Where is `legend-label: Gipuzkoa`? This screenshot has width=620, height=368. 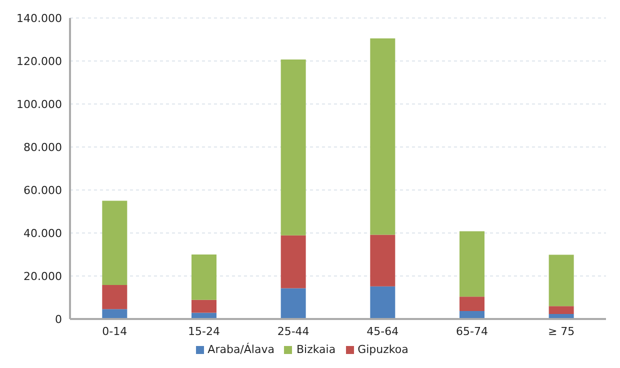
legend-label: Gipuzkoa is located at coordinates (383, 349).